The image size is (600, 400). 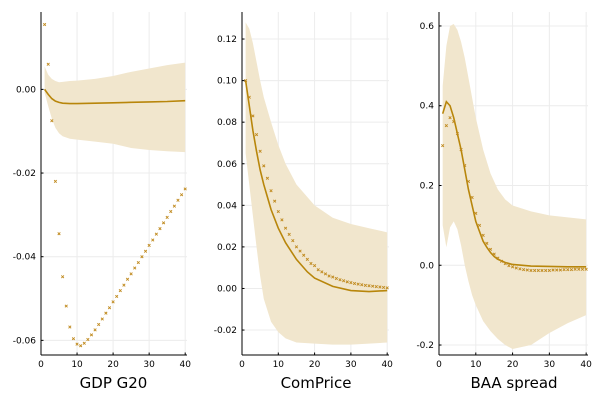 I want to click on gdp-g20-x-axis-title: GDP G20, so click(x=114, y=383).